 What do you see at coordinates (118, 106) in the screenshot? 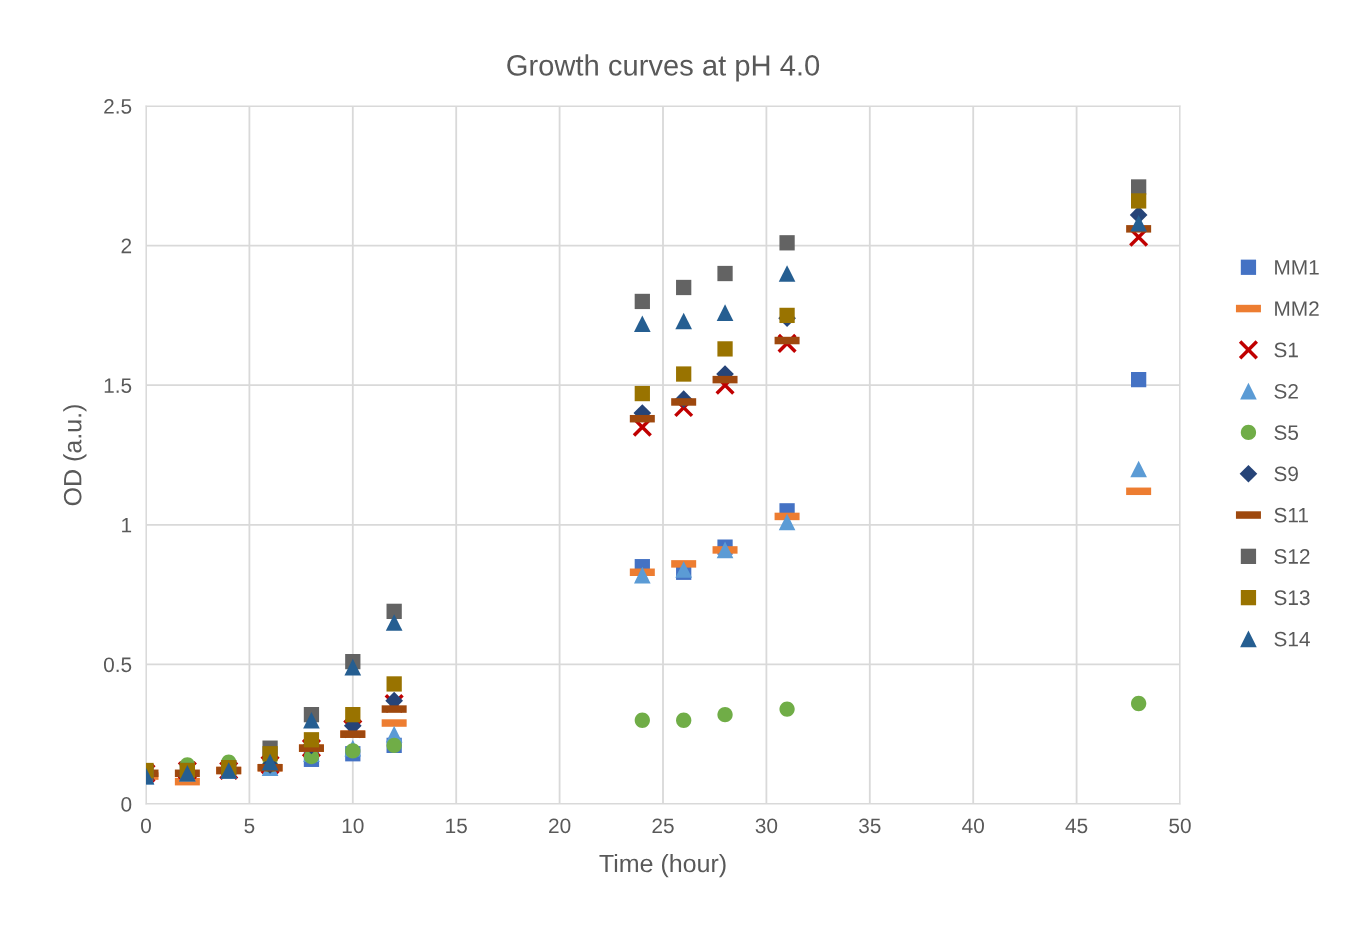
I see `y-tick-label: 2.5` at bounding box center [118, 106].